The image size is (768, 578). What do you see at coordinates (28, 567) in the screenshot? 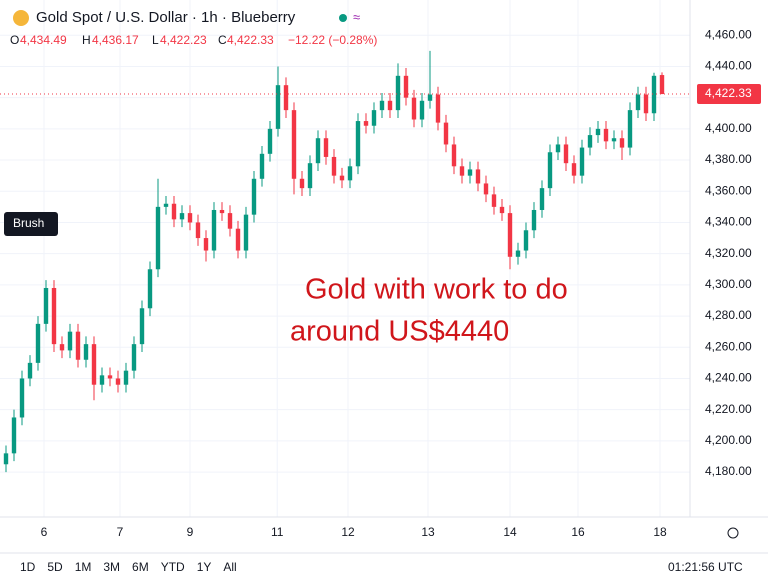
I see `range-button: 1D` at bounding box center [28, 567].